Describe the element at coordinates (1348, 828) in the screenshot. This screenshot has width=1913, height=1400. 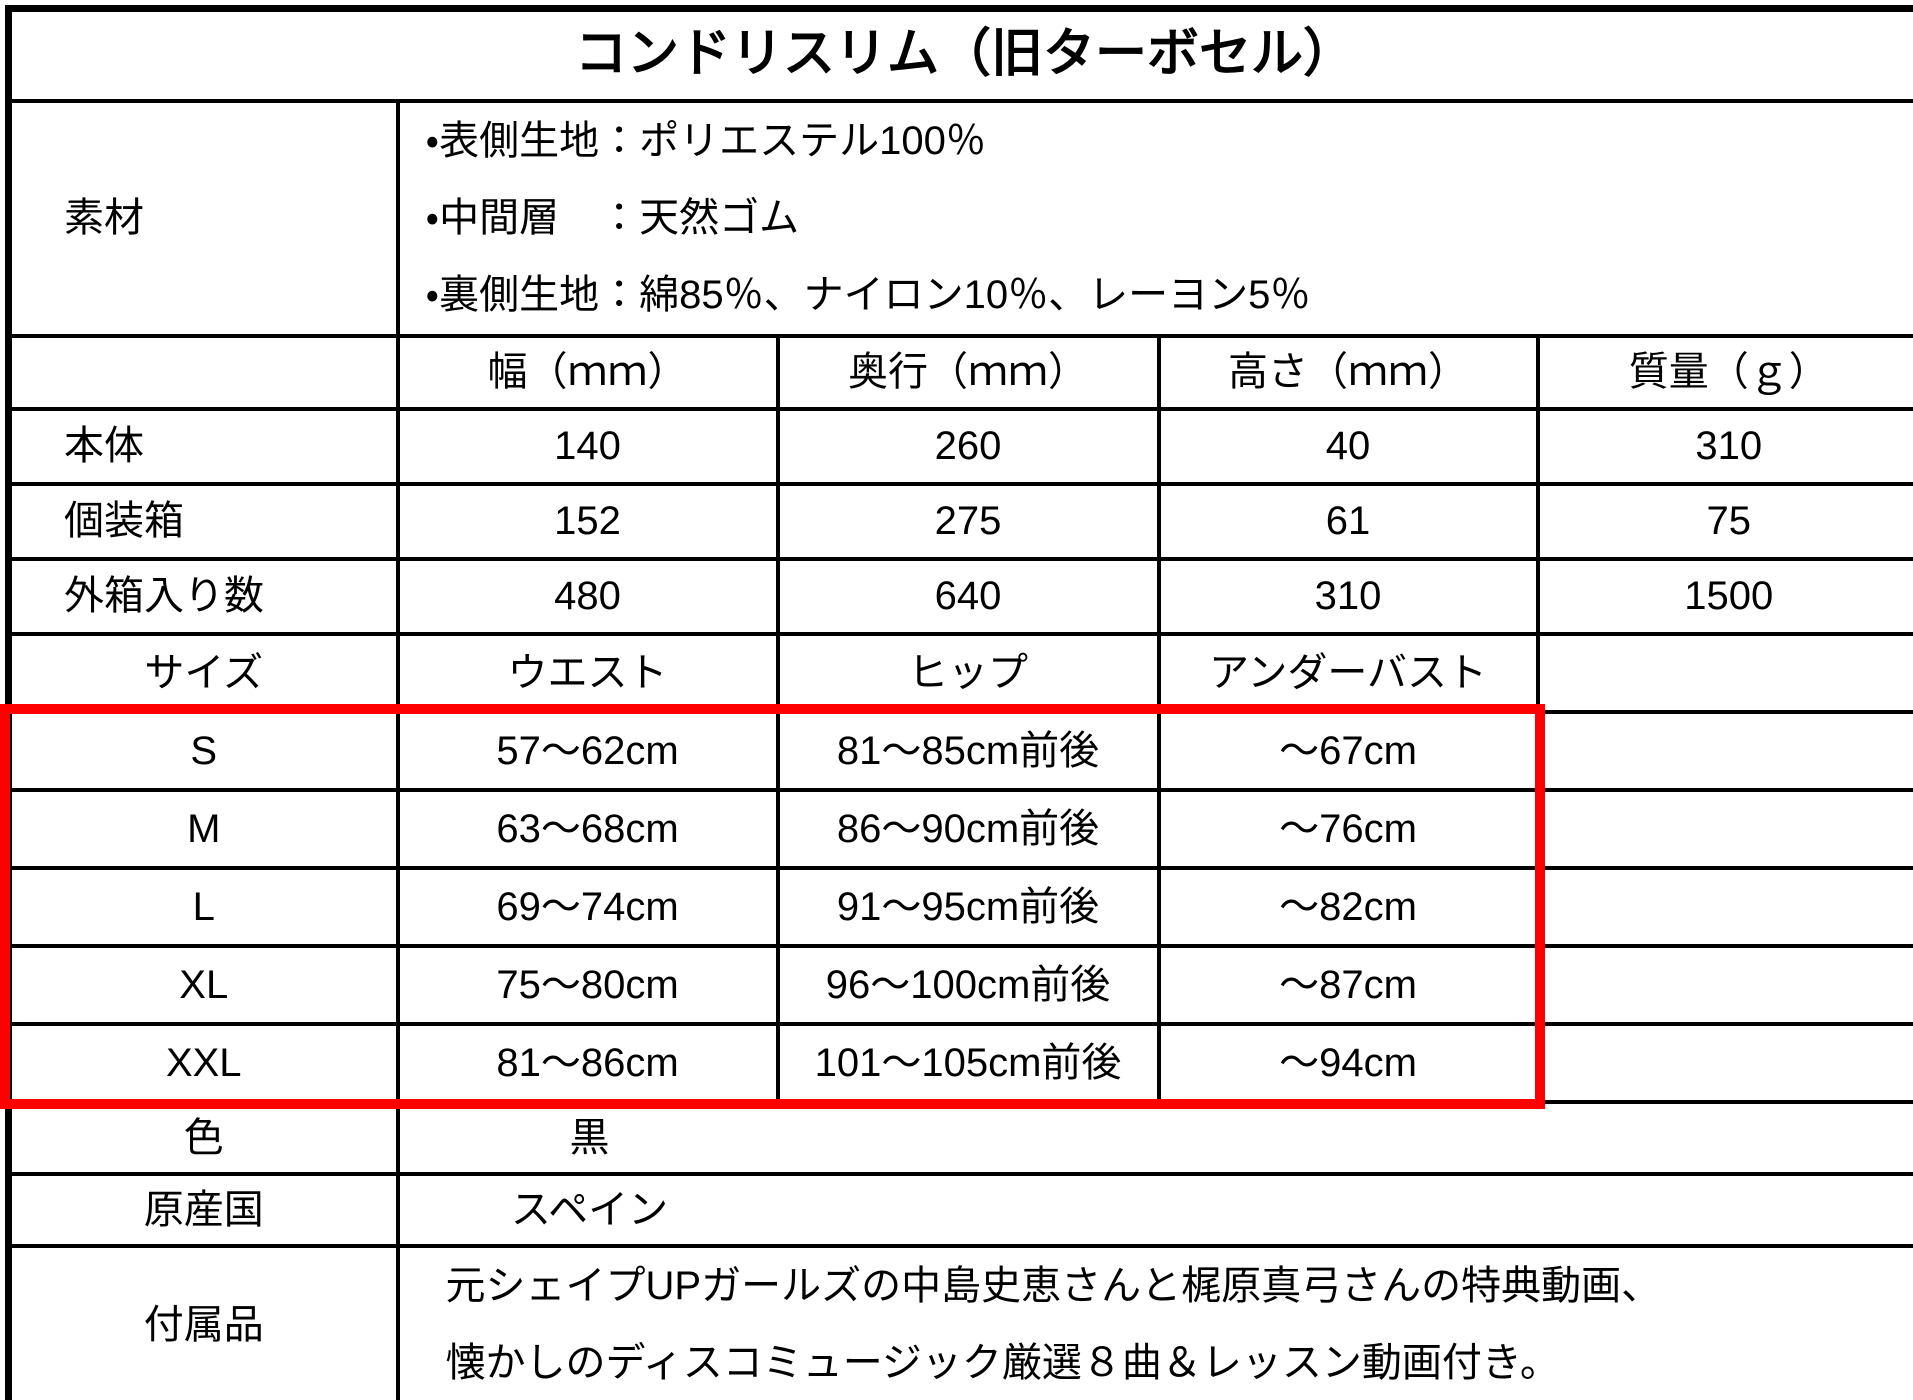
I see `size-underbust: 〜76cm` at that location.